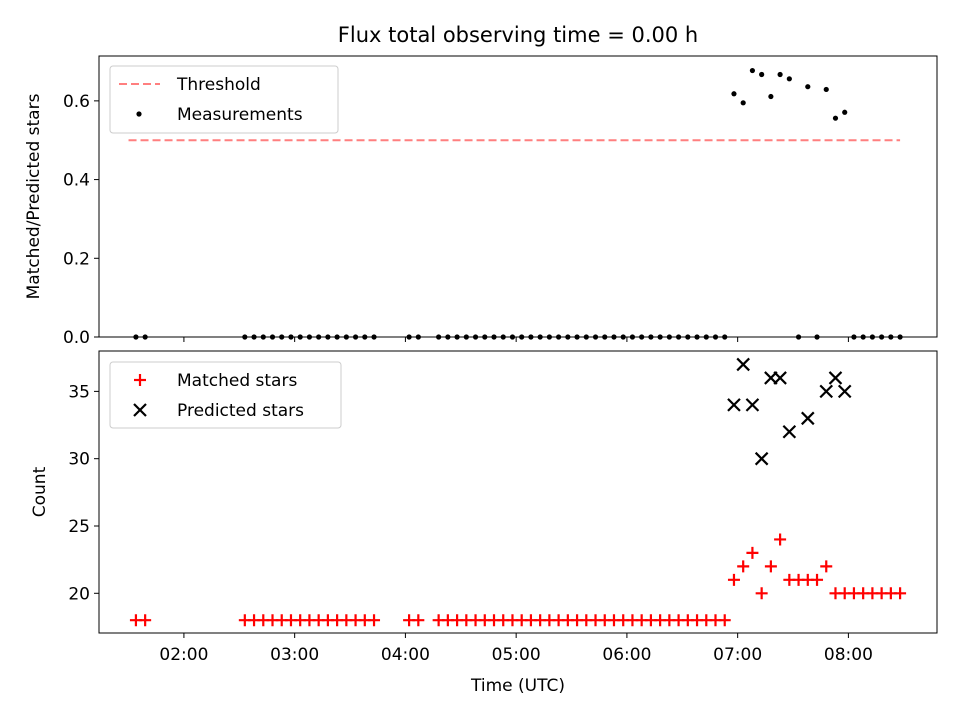 The image size is (960, 720). Describe the element at coordinates (40, 491) in the screenshot. I see `count-y-axis-label: Count` at that location.